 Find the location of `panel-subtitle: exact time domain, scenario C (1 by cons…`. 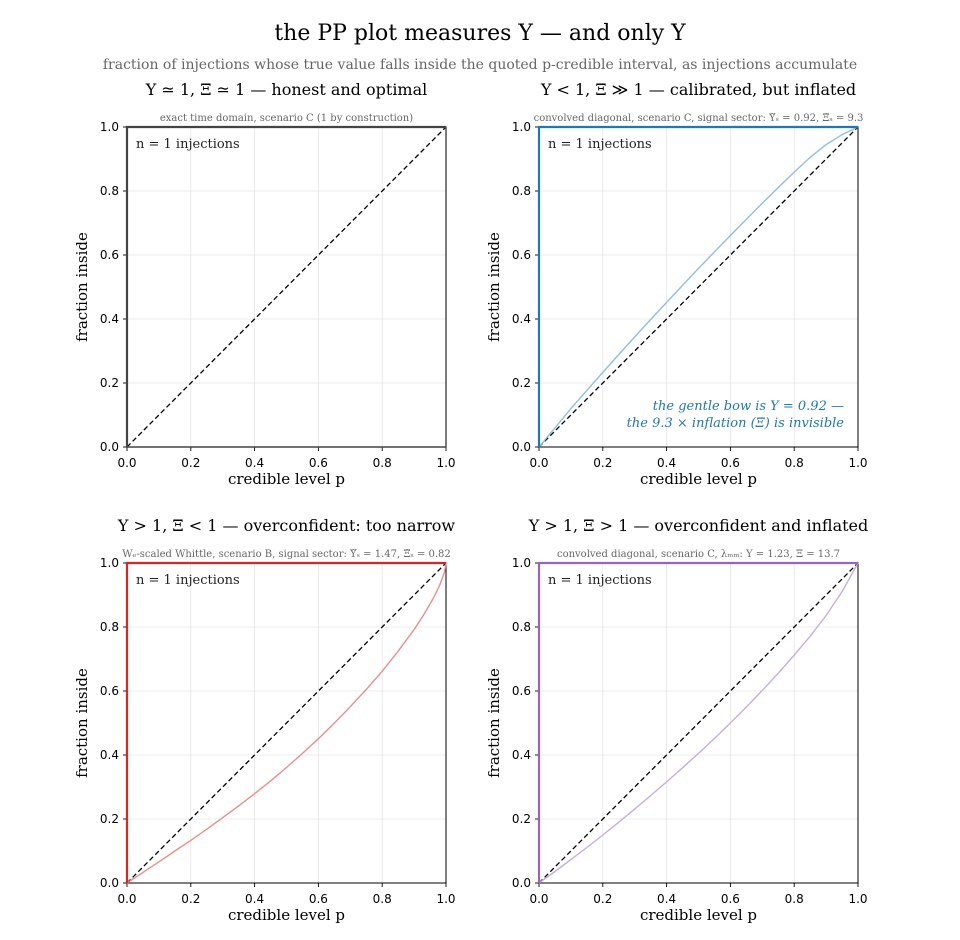

panel-subtitle: exact time domain, scenario C (1 by cons… is located at coordinates (286, 118).